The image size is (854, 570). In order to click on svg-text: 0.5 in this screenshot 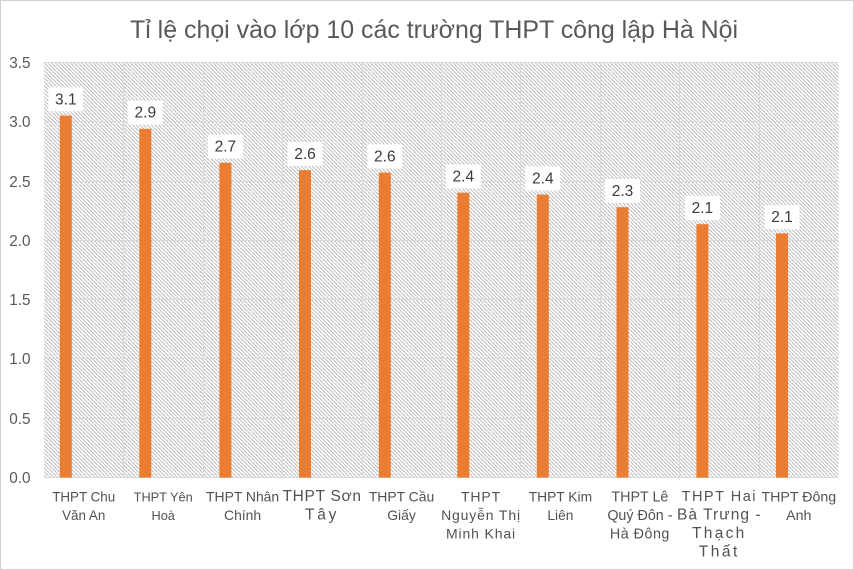, I will do `click(19, 419)`.